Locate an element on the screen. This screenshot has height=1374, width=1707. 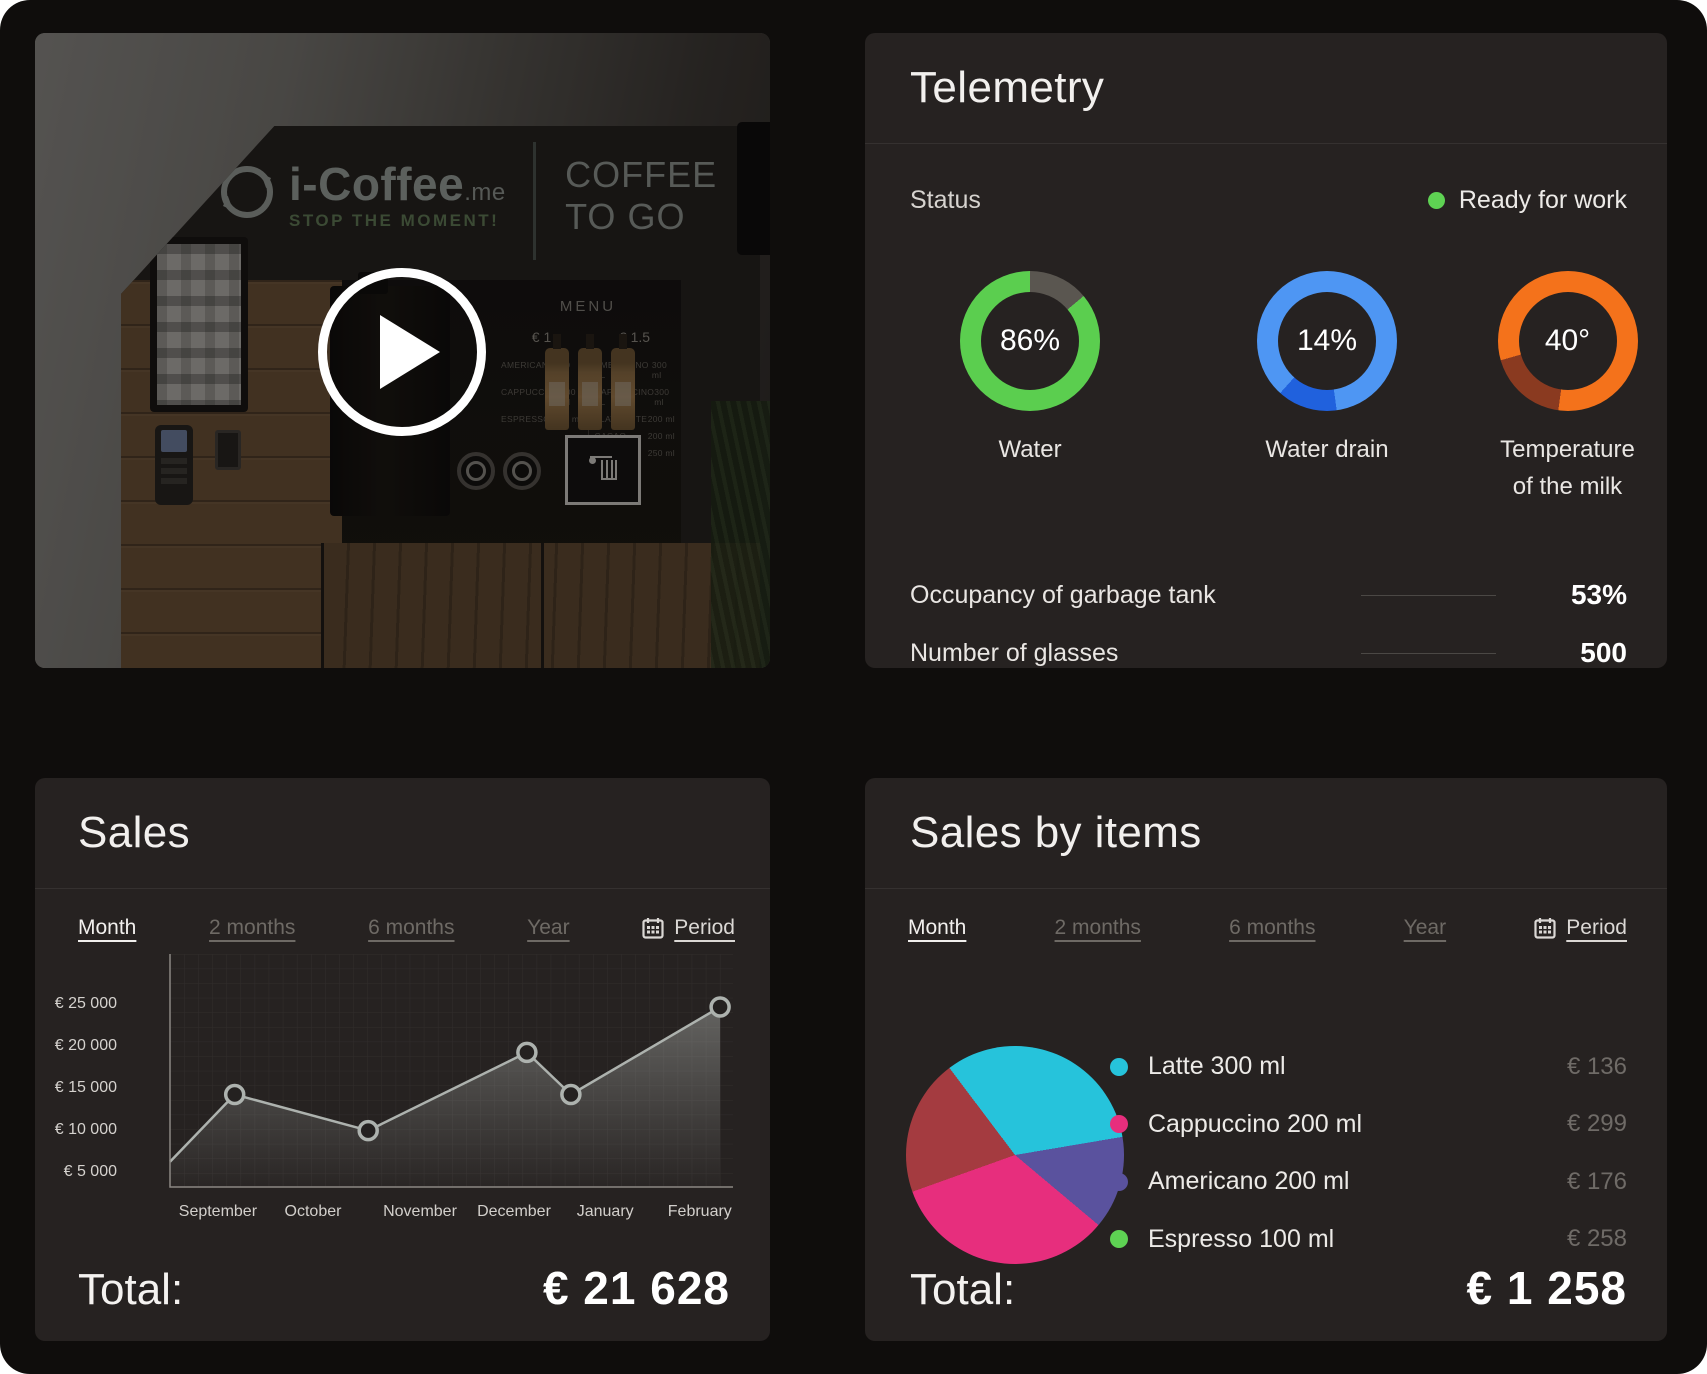
svg-text: € 15 000 is located at coordinates (86, 1087).